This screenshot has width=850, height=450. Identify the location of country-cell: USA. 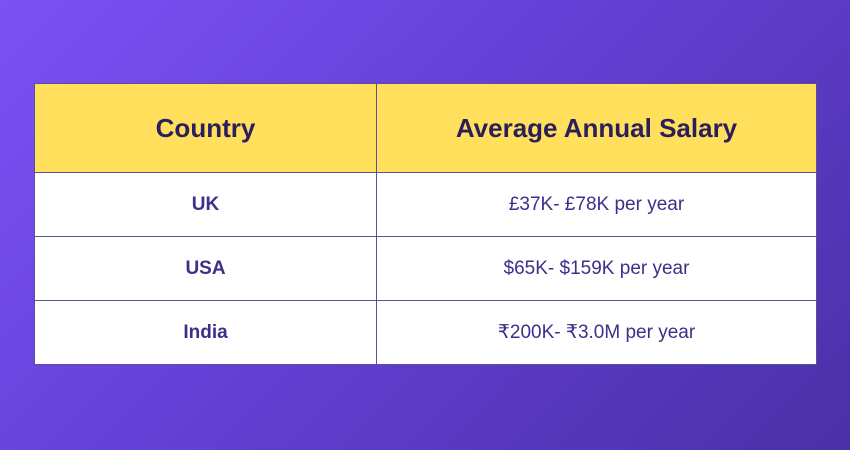
(205, 268).